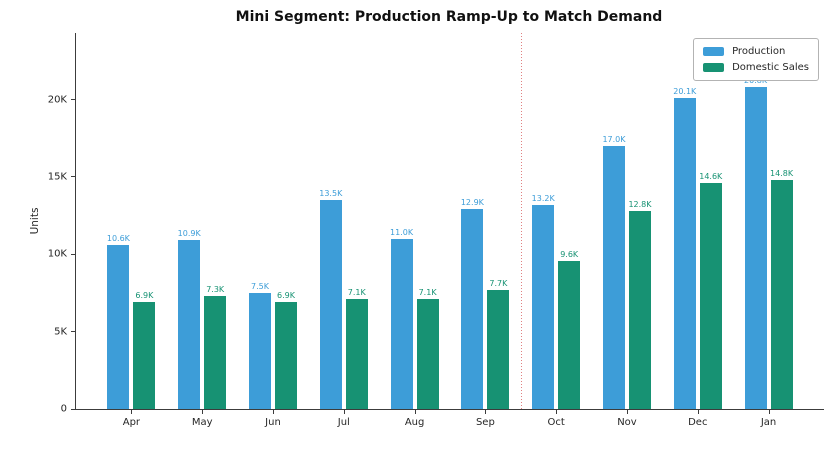  I want to click on bar-value-label: 10.6K, so click(118, 238).